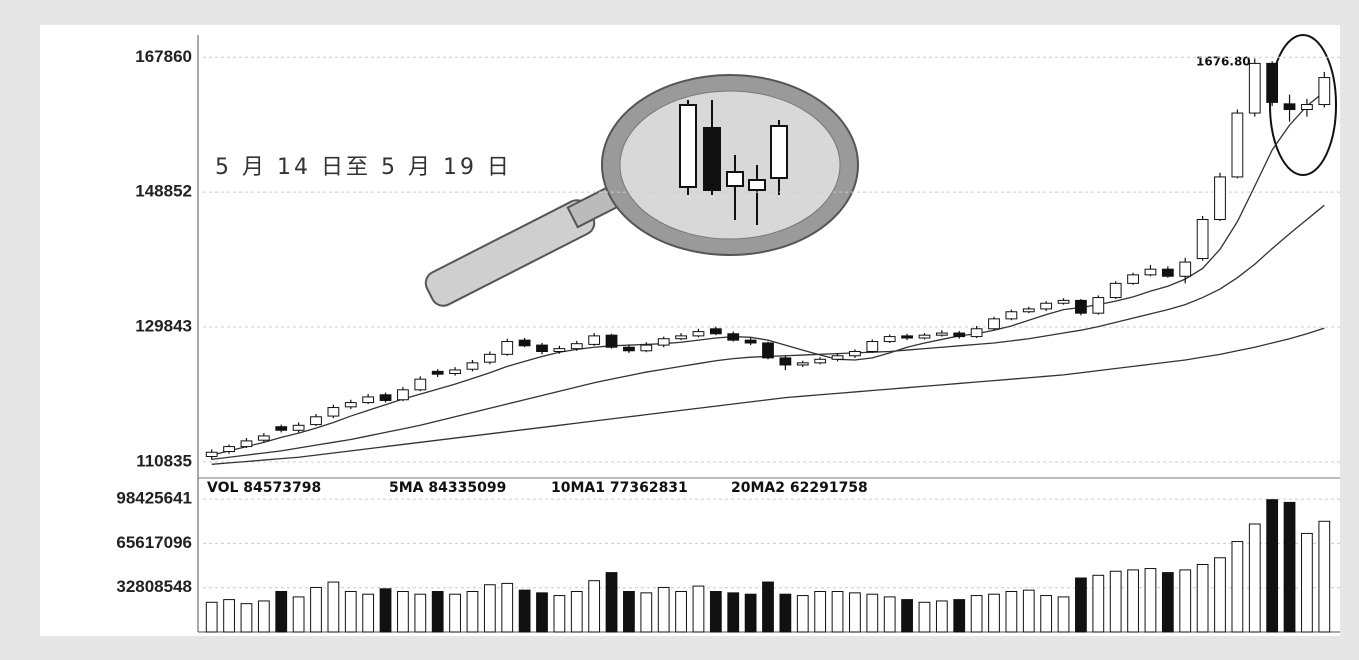 The width and height of the screenshot is (1359, 660). I want to click on volume-tick-label: 65617096, so click(154, 542).